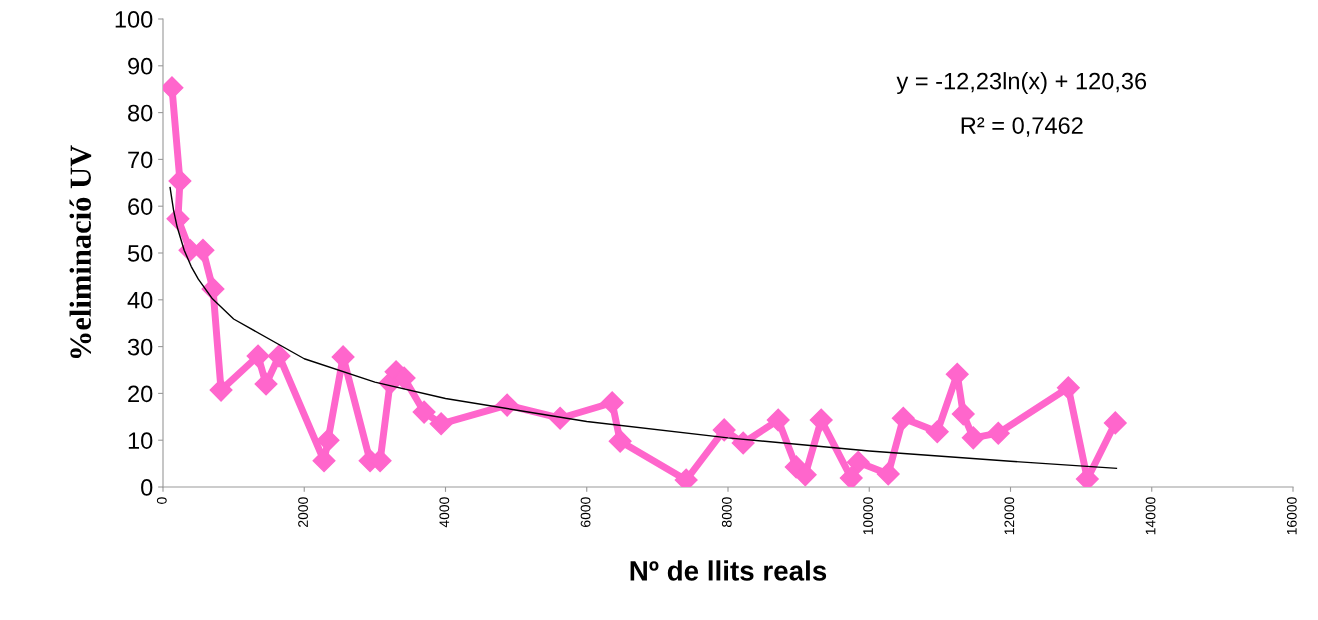 The image size is (1318, 620). What do you see at coordinates (147, 487) in the screenshot?
I see `y-tick-label: 0` at bounding box center [147, 487].